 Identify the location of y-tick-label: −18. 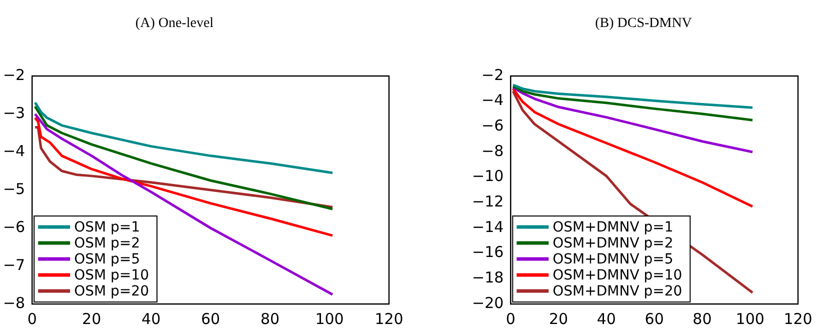
(488, 277).